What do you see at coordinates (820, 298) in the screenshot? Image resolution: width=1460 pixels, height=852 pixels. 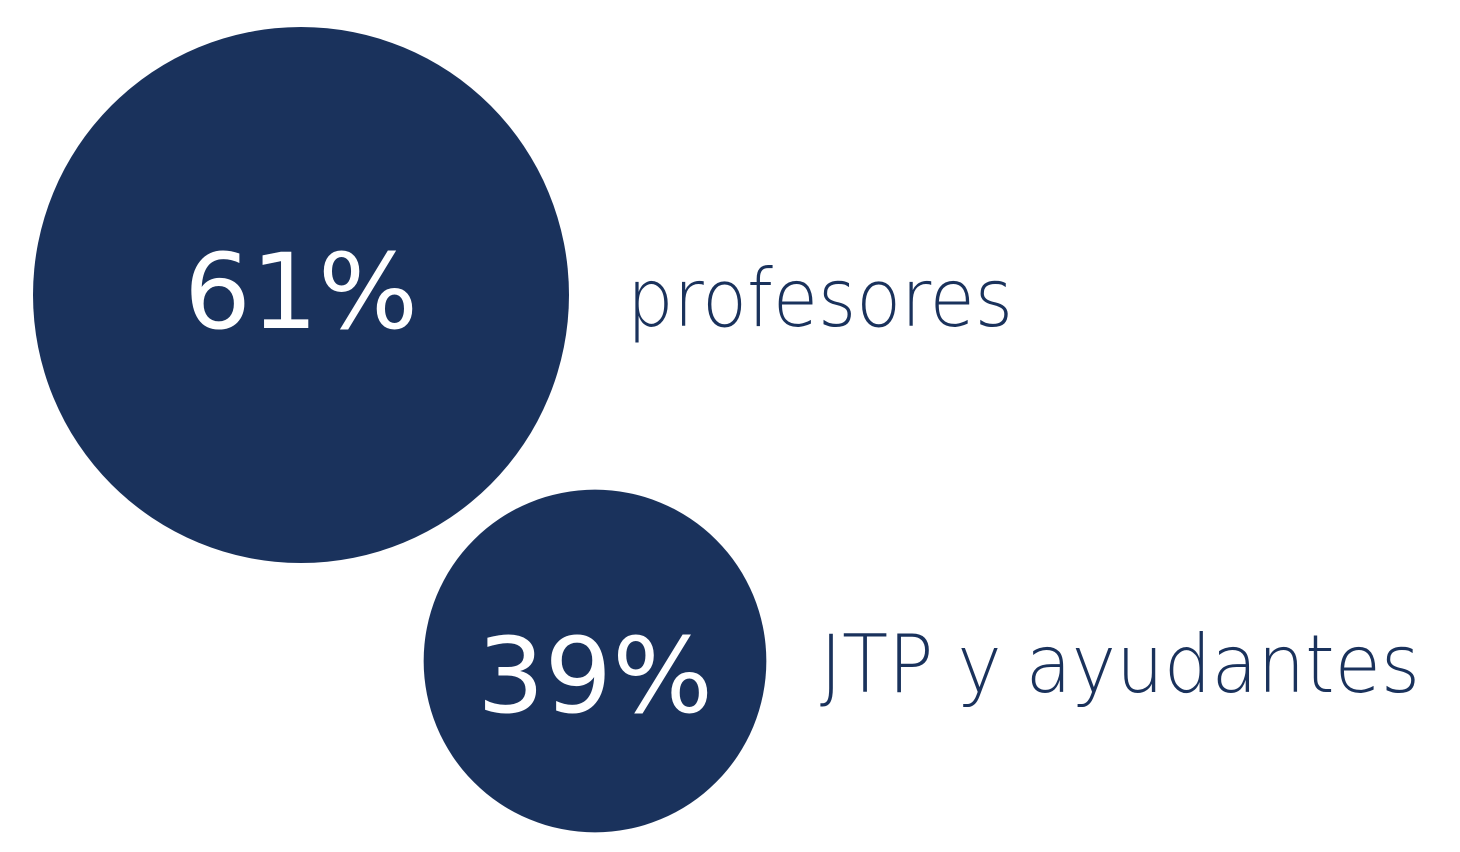 I see `category-label: profesores` at bounding box center [820, 298].